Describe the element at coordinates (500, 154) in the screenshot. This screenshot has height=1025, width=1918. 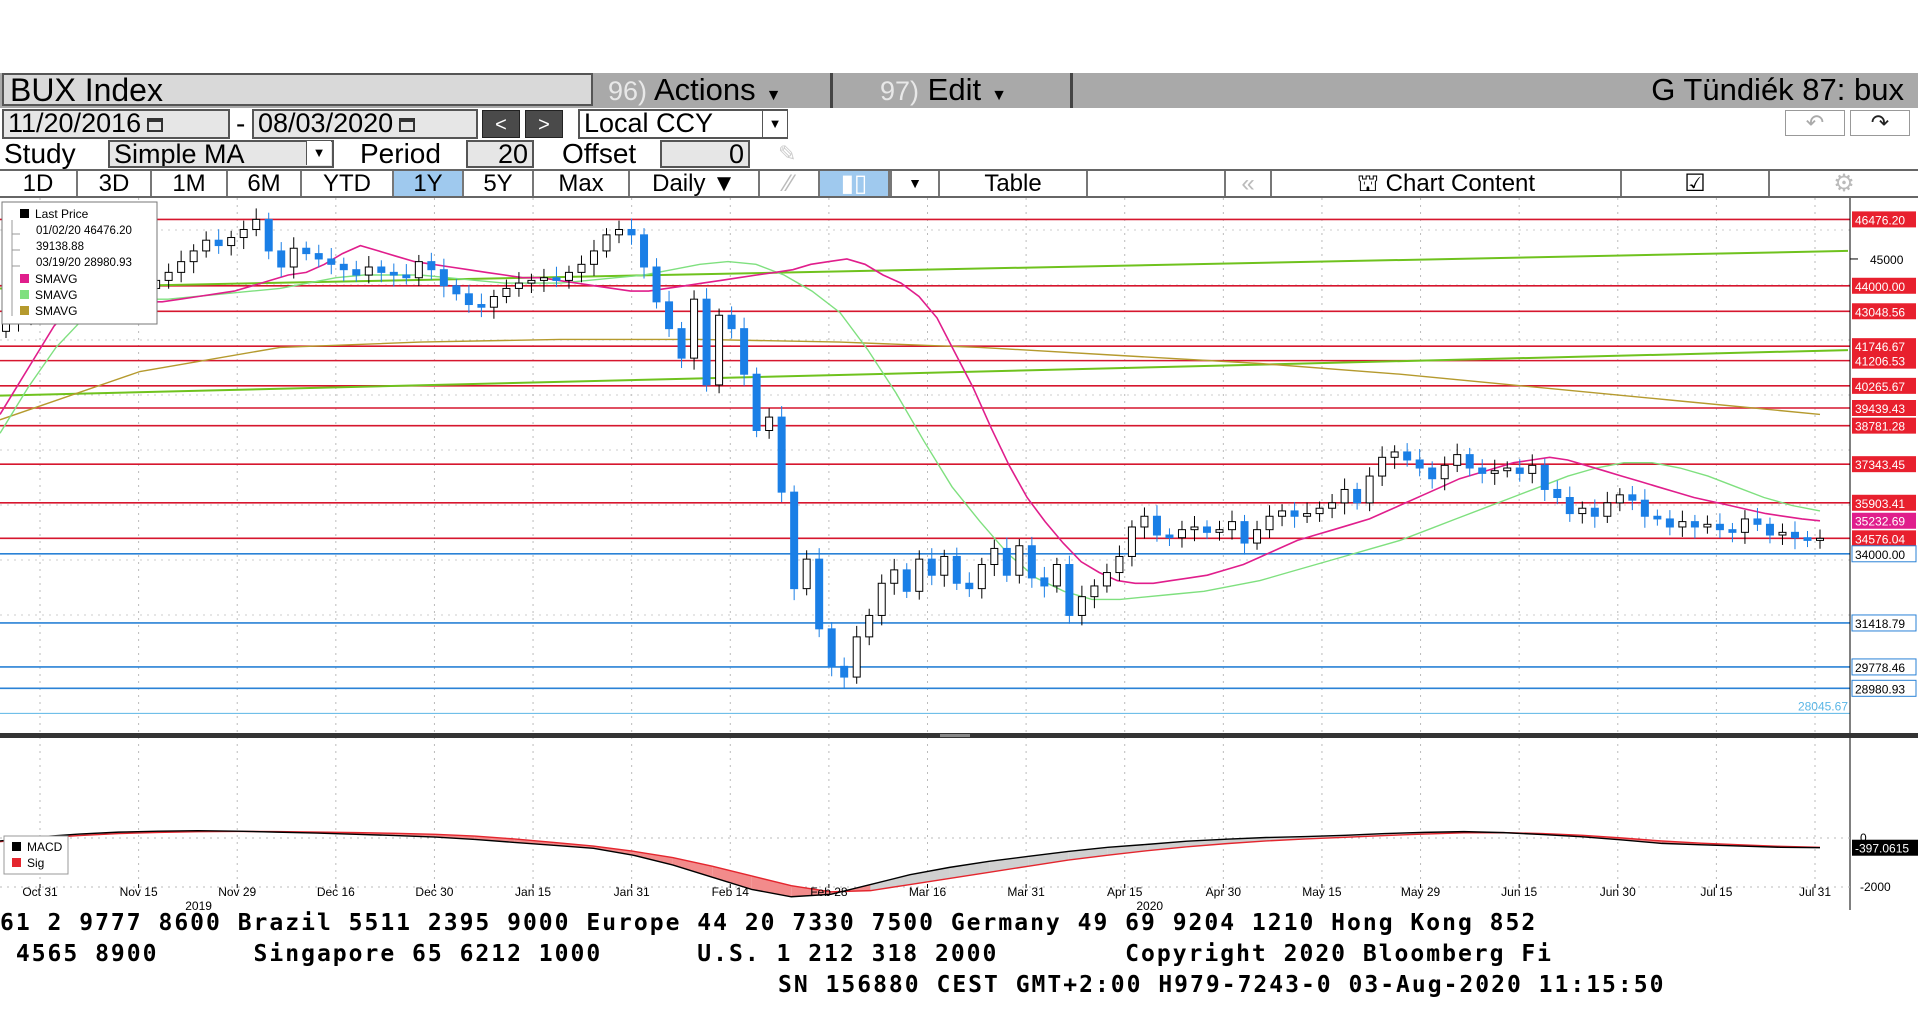
I see `period-field: 20` at that location.